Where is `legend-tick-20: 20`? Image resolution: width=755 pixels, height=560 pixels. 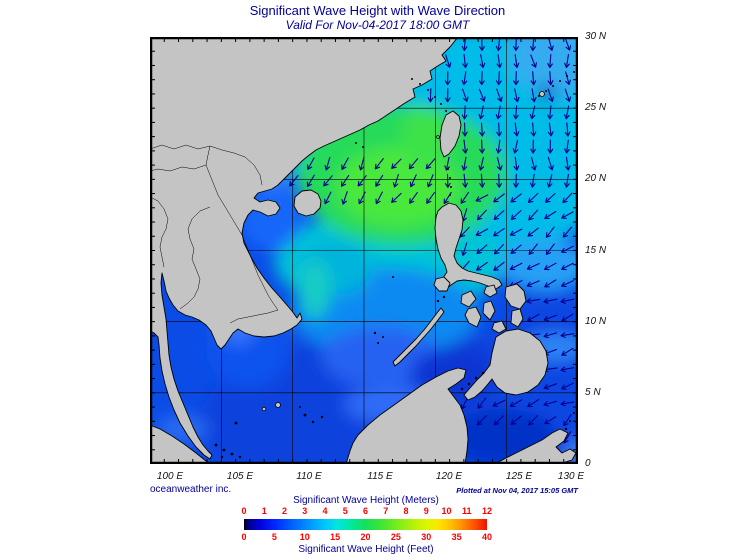 legend-tick-20: 20 is located at coordinates (365, 537).